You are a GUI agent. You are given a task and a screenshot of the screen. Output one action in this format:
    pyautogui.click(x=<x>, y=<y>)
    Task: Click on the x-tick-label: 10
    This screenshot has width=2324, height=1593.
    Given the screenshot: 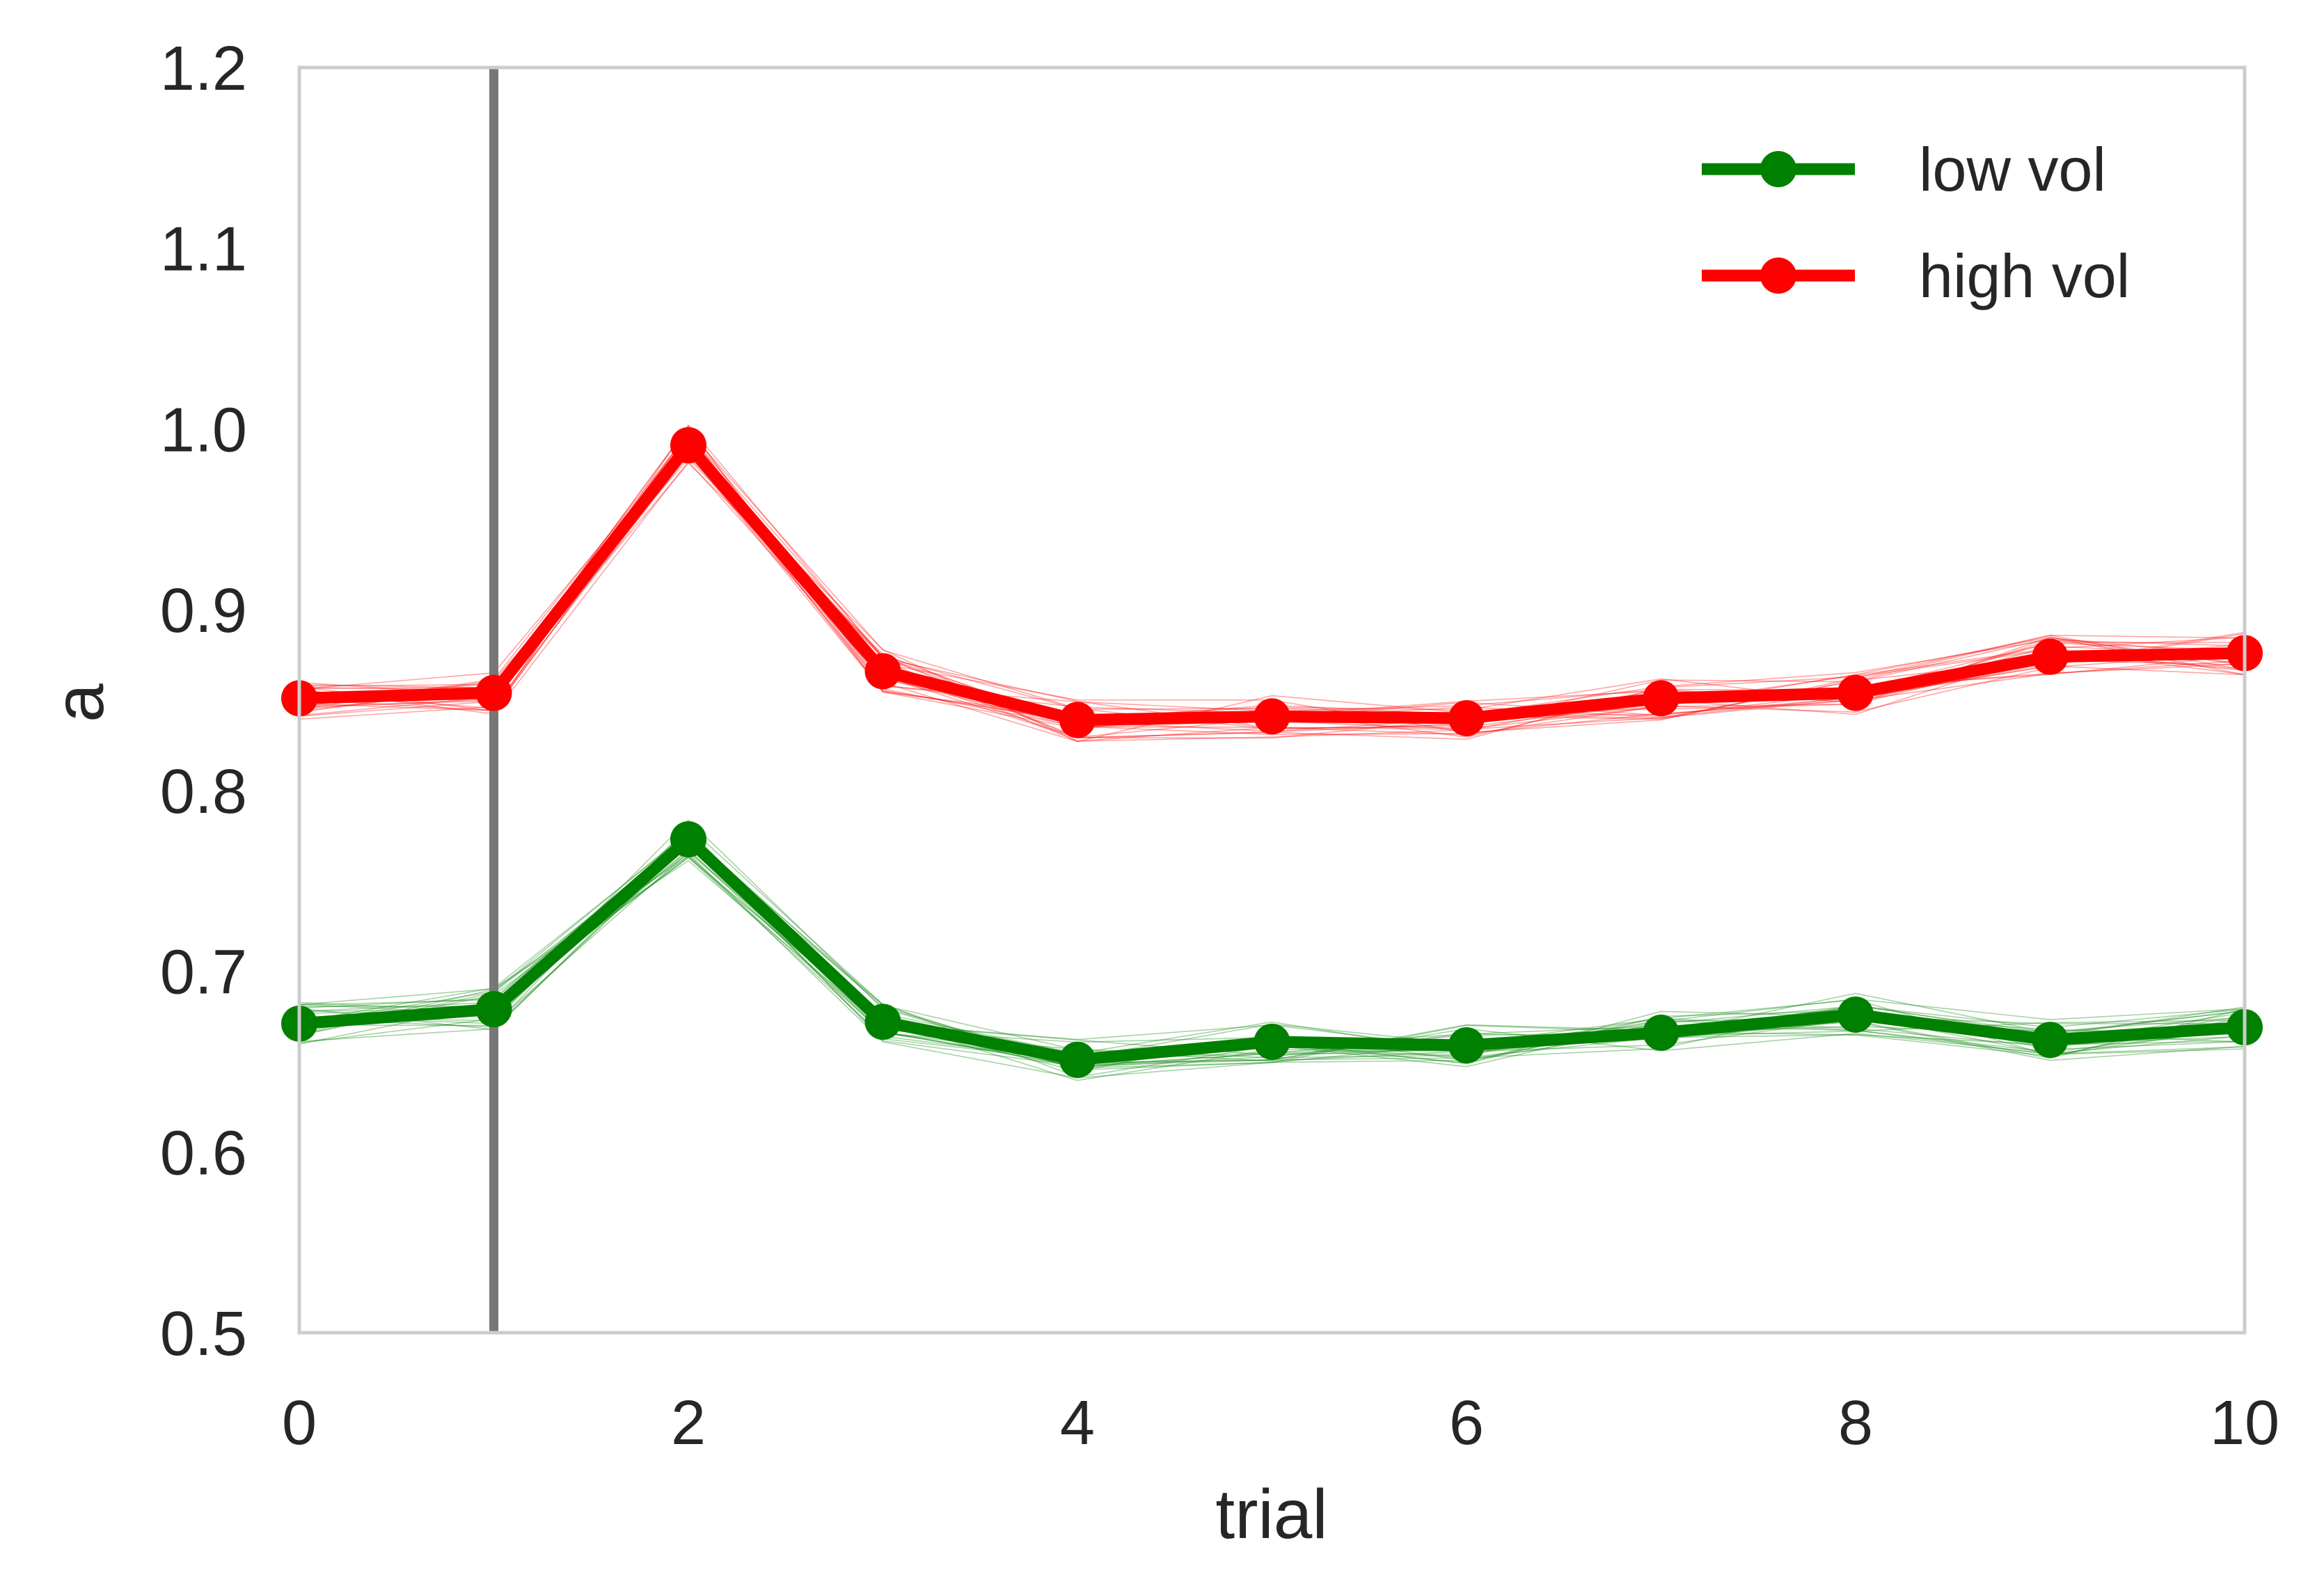 What is the action you would take?
    pyautogui.click(x=2245, y=1423)
    